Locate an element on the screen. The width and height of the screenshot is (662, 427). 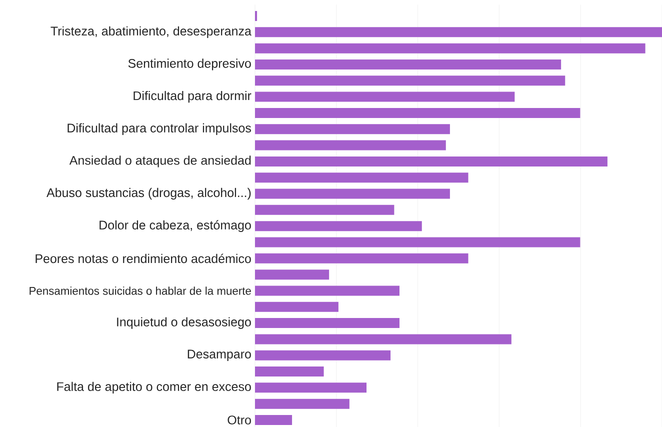
y-tick-label: Dolor de cabeza, estómago is located at coordinates (175, 226).